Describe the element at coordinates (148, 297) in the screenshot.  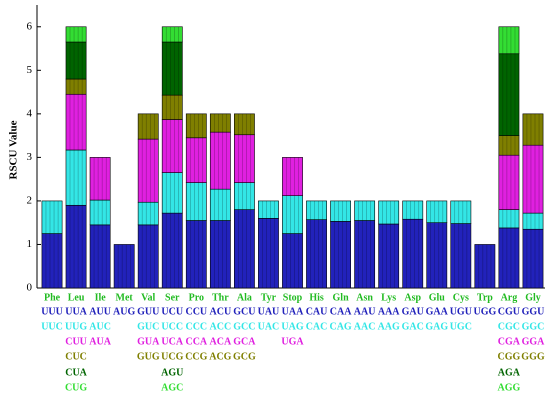
I see `category-label: Val` at that location.